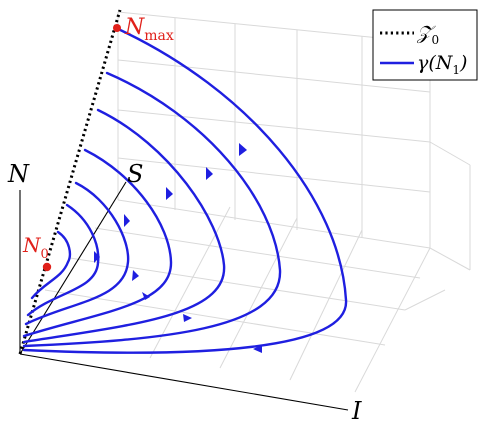  I want to click on n-axis-label: N, so click(18, 174).